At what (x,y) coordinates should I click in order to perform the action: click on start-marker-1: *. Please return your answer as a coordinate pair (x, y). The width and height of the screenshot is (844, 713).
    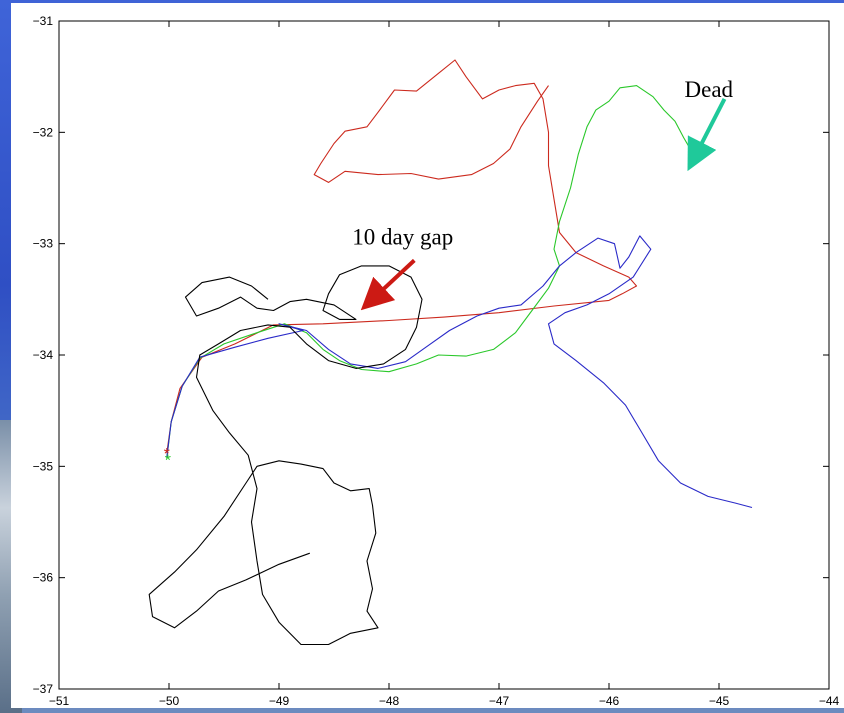
    Looking at the image, I should click on (167, 454).